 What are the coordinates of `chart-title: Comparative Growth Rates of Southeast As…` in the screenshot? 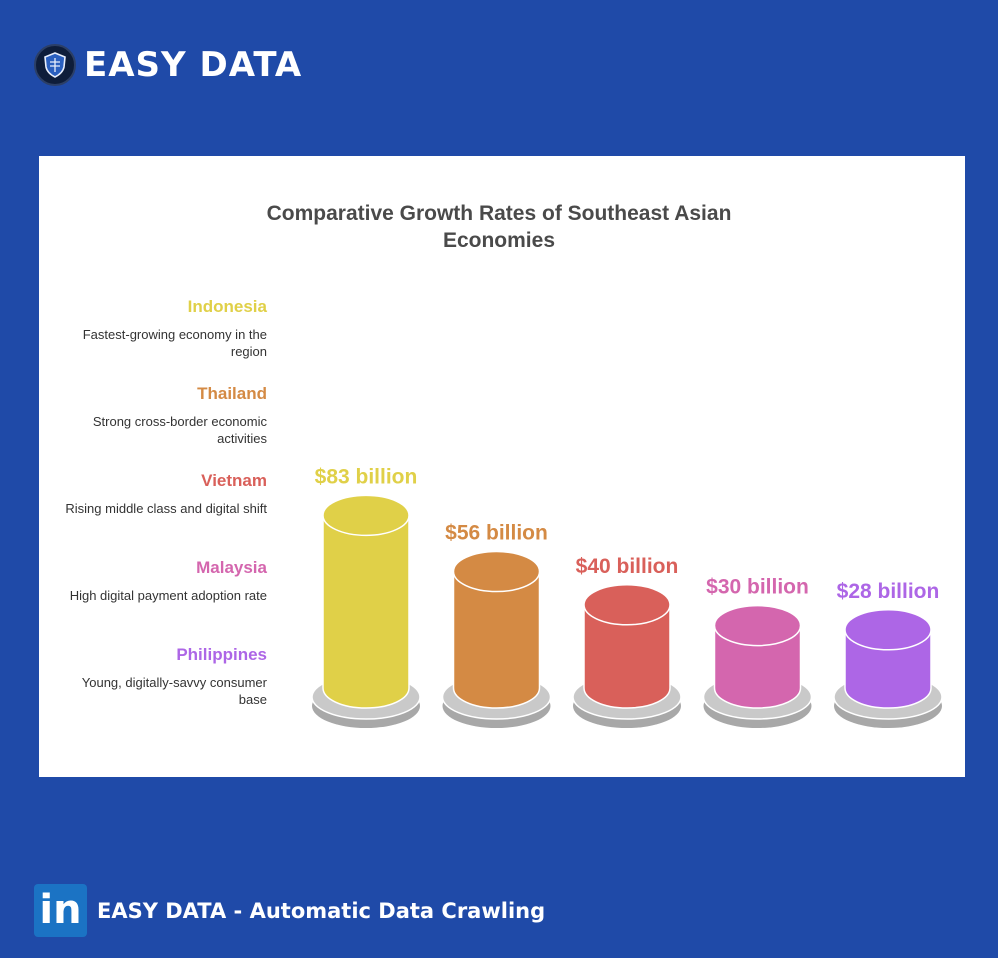 It's located at (499, 227).